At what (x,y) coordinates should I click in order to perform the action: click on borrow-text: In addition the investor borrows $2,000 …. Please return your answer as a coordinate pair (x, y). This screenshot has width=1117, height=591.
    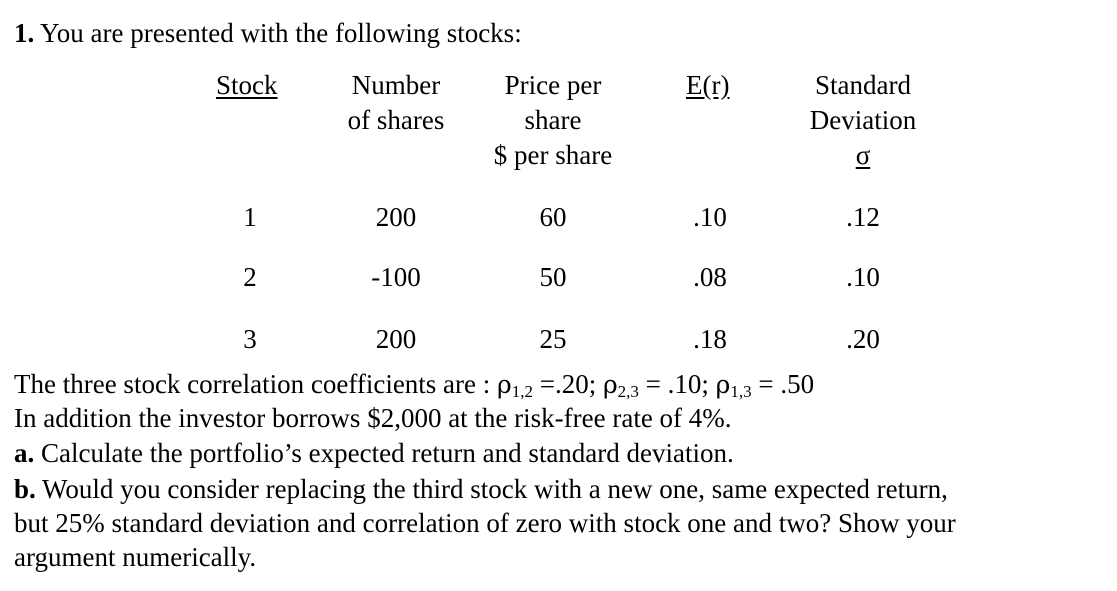
    Looking at the image, I should click on (373, 418).